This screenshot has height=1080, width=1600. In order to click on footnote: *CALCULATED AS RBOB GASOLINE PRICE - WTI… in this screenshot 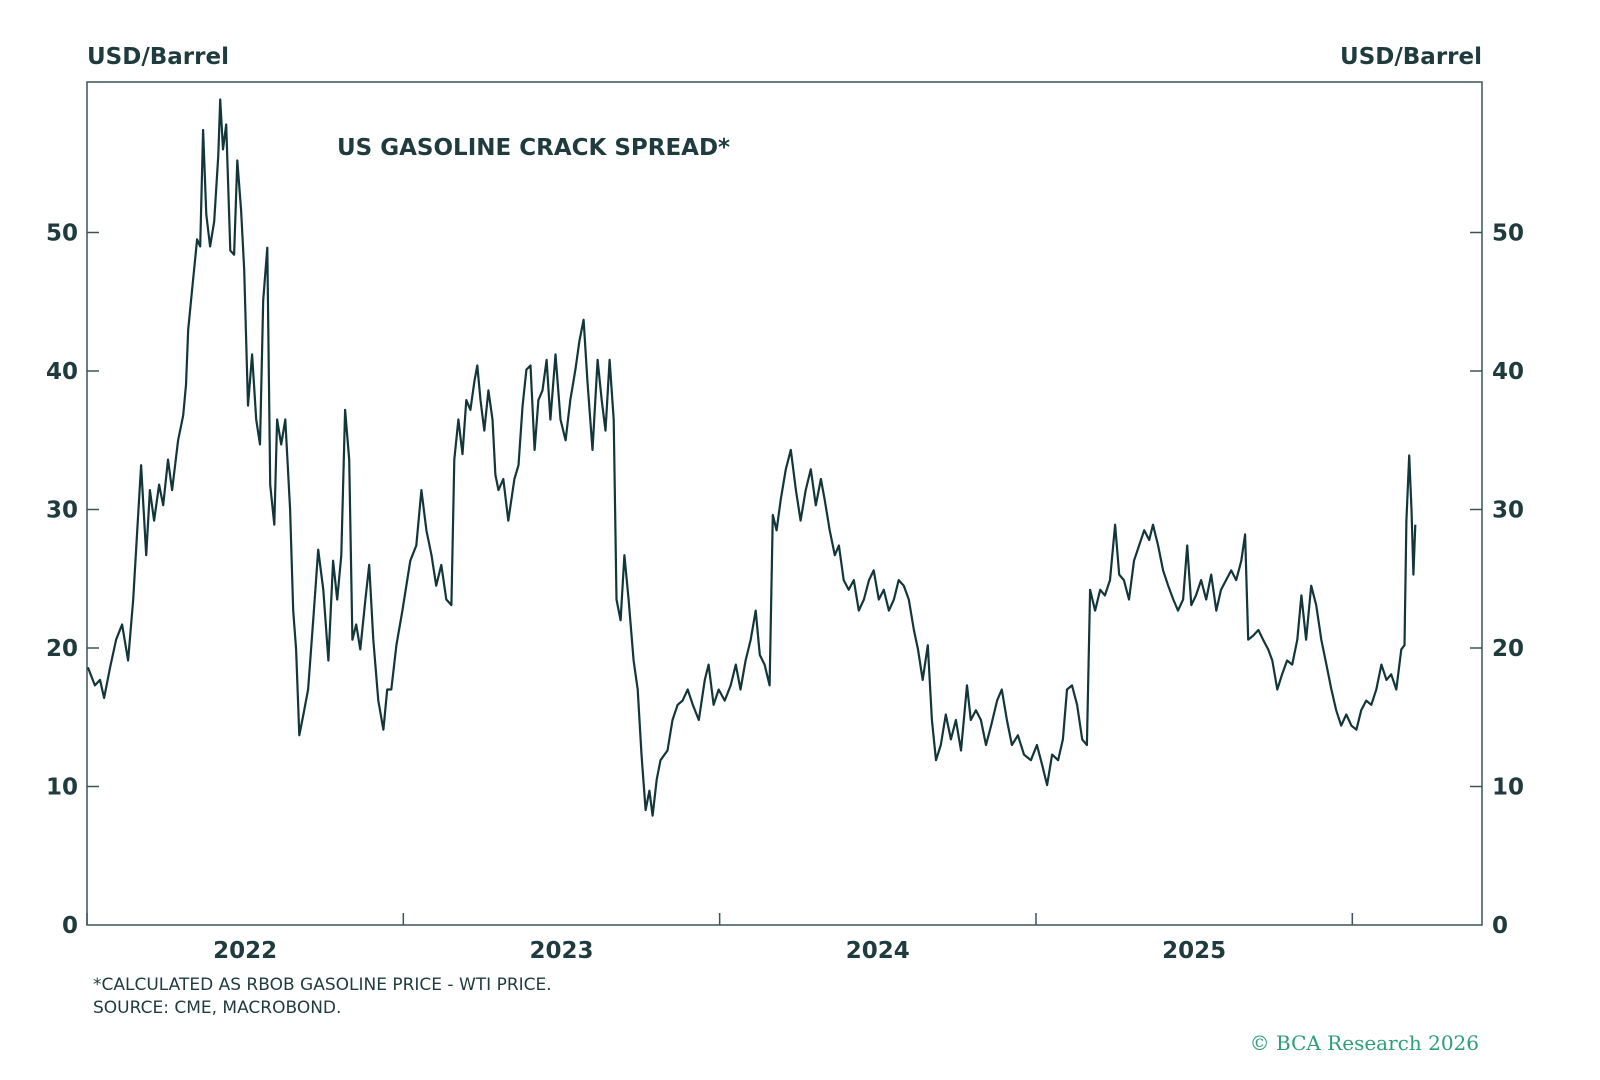, I will do `click(322, 985)`.